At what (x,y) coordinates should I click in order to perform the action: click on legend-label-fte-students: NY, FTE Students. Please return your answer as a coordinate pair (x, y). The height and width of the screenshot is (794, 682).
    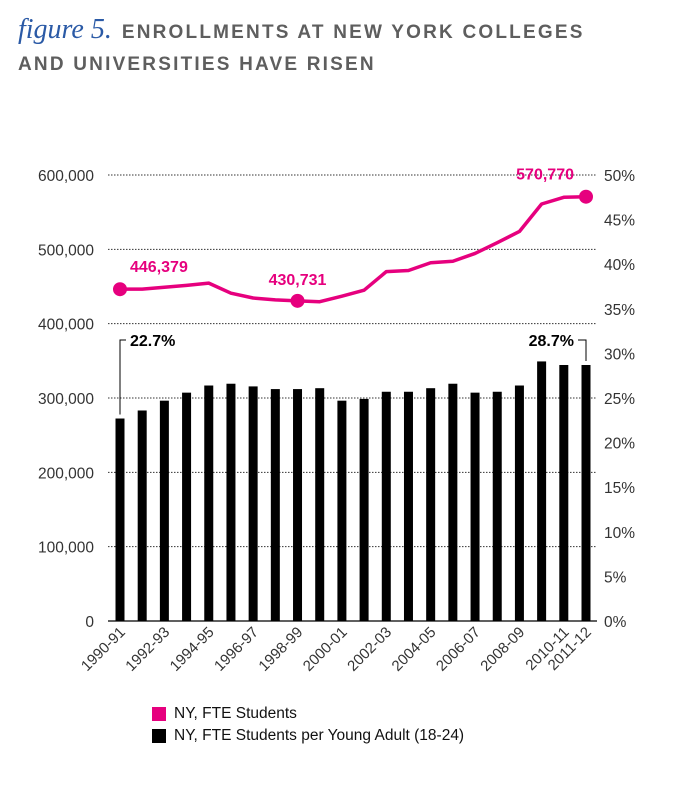
    Looking at the image, I should click on (235, 713).